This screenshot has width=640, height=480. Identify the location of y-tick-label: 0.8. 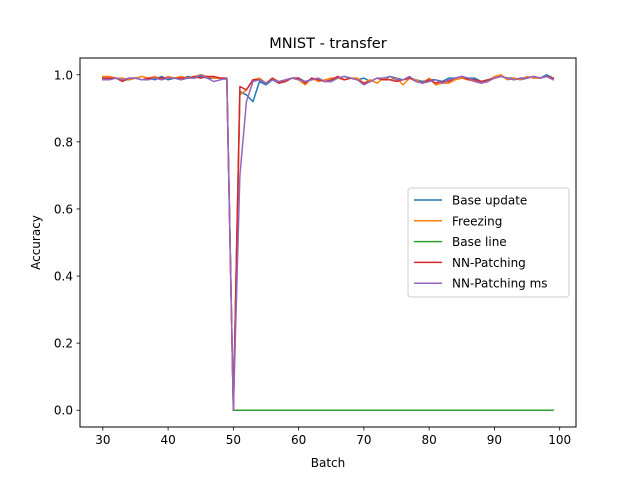
(63, 142).